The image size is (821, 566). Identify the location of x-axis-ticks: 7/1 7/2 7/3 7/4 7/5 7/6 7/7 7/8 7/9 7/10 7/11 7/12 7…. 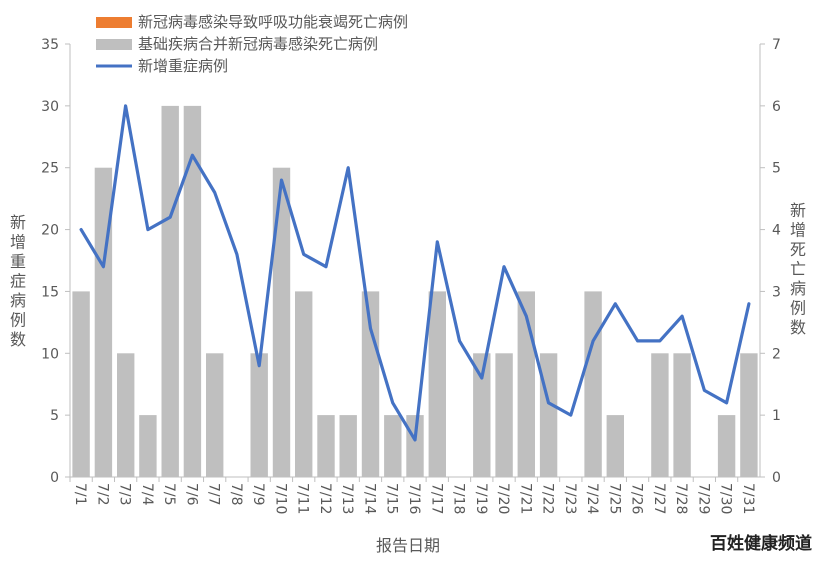
(412, 496).